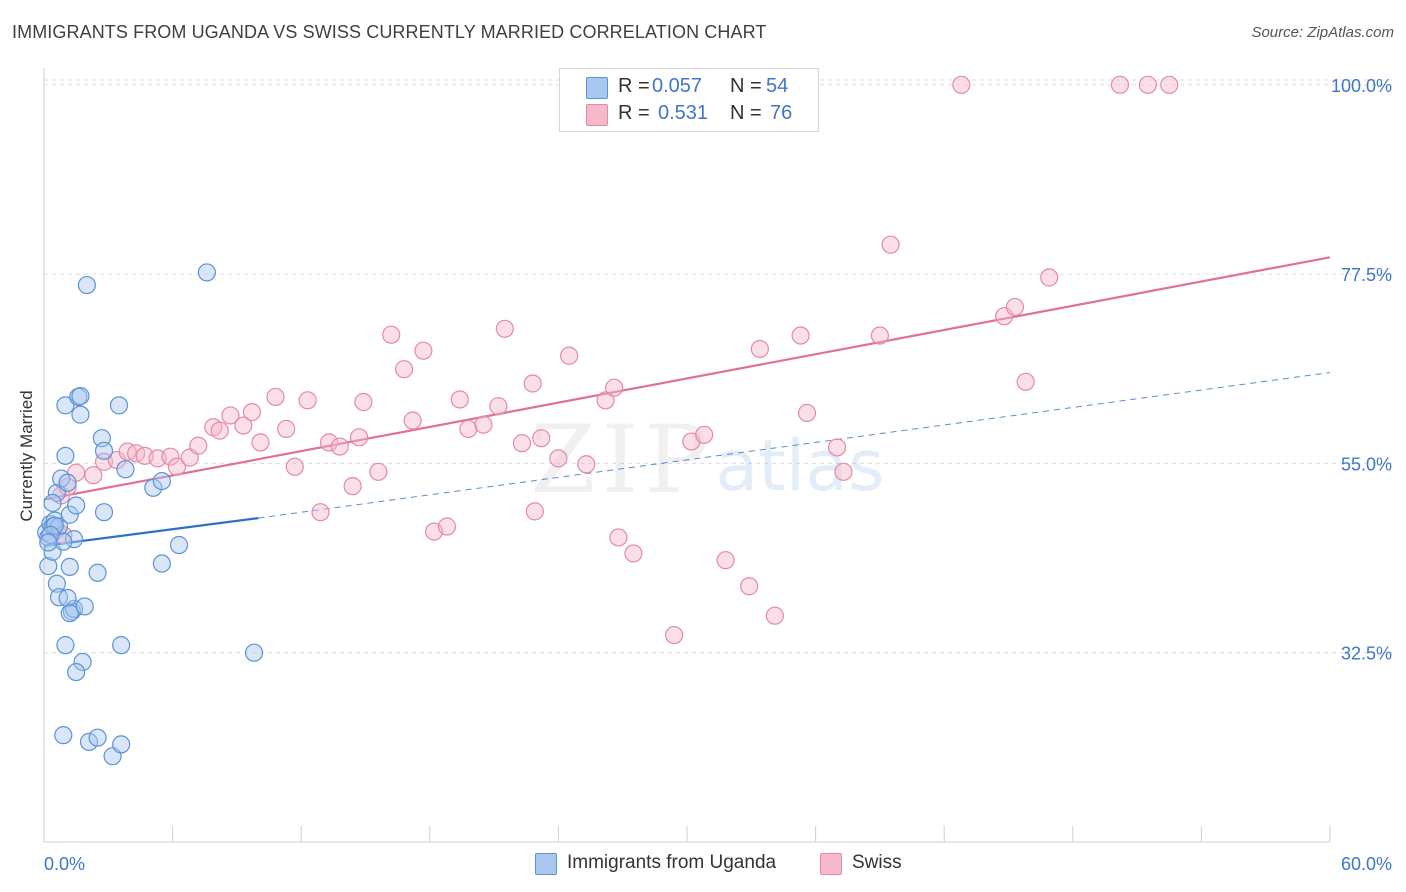 The width and height of the screenshot is (1406, 892). Describe the element at coordinates (26, 456) in the screenshot. I see `y-axis-label: Currently Married` at that location.